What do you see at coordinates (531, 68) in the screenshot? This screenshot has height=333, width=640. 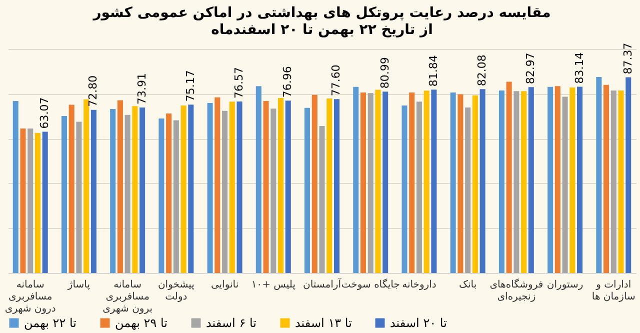 I see `data-label: 82.97` at bounding box center [531, 68].